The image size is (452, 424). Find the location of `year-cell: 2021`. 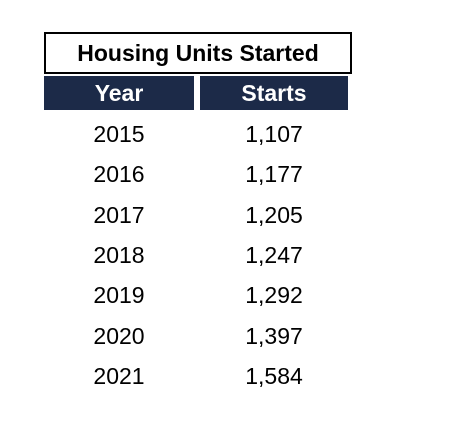

year-cell: 2021 is located at coordinates (119, 375).